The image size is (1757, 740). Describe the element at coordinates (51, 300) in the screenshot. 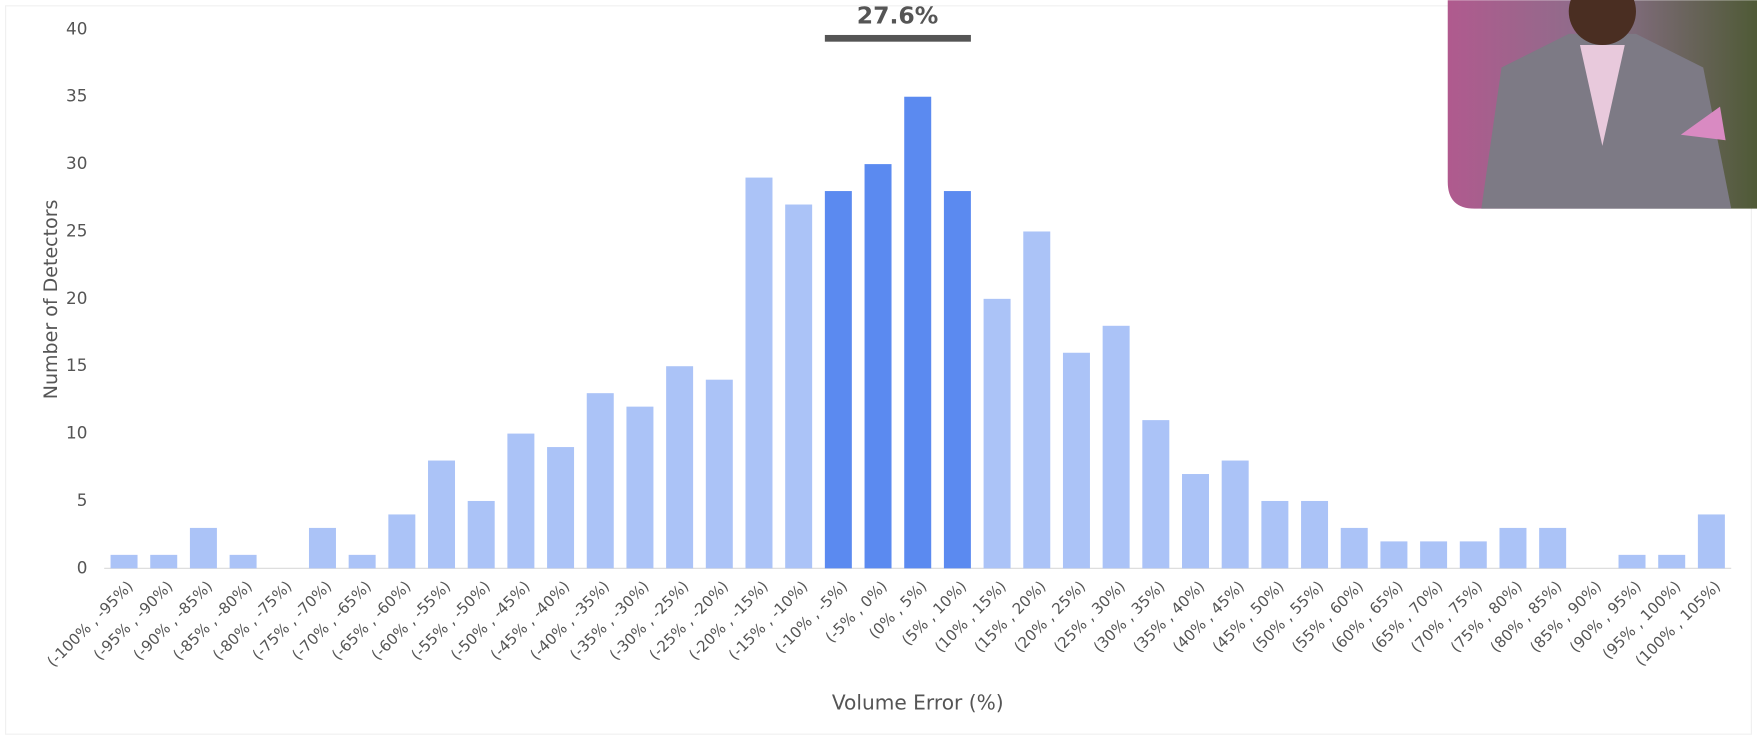

I see `y-axis-label: Number of Detectors` at that location.